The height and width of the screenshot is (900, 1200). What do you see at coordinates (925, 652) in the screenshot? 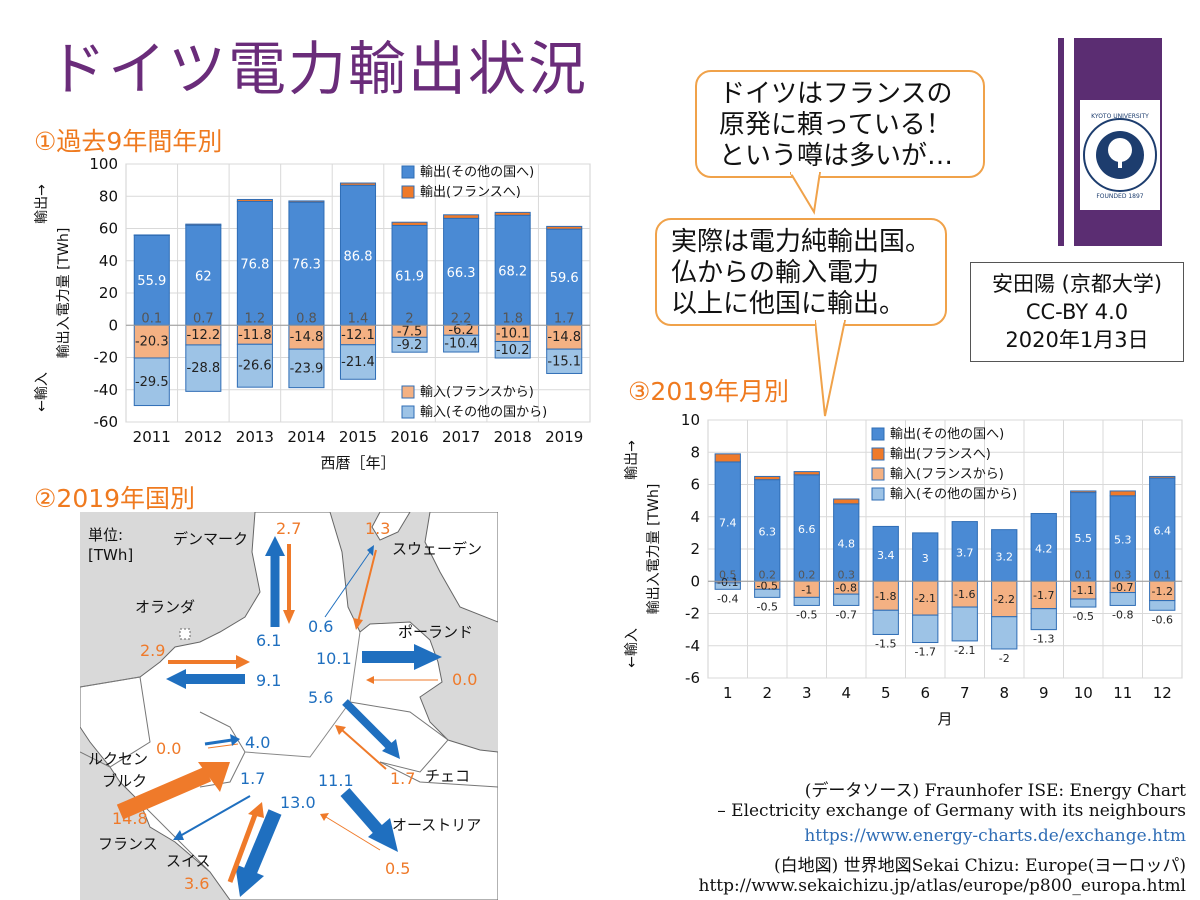
I see `monthly-data-label-s3: -1.7` at bounding box center [925, 652].